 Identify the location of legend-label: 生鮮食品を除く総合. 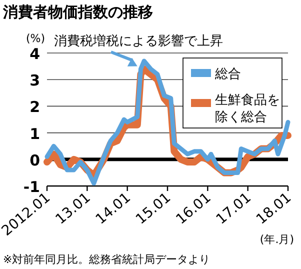
(247, 109).